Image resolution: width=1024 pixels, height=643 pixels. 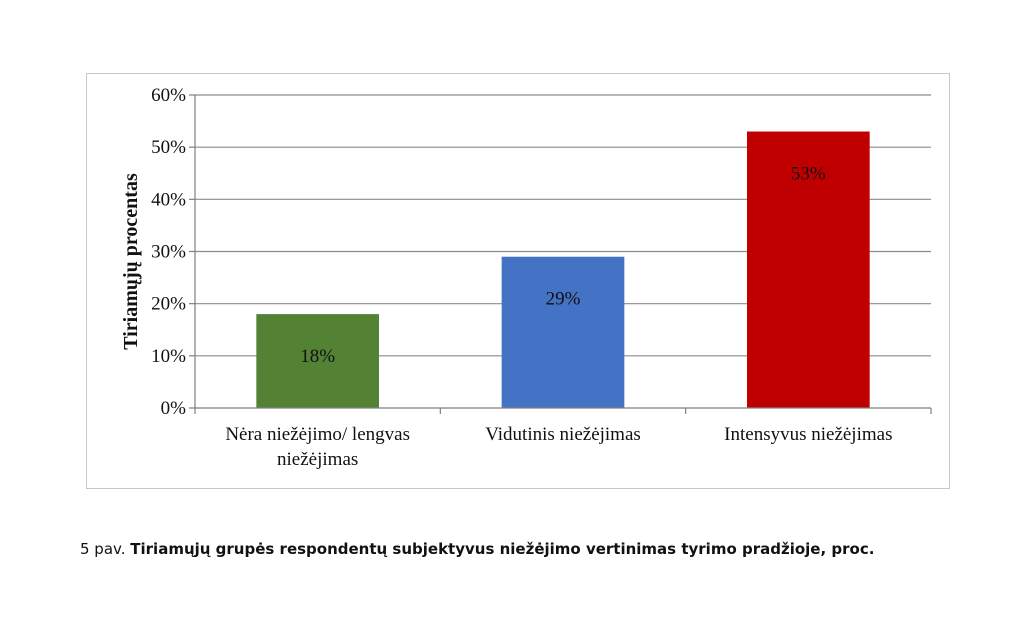 I want to click on x-category-label: niežėjimas, so click(x=317, y=459).